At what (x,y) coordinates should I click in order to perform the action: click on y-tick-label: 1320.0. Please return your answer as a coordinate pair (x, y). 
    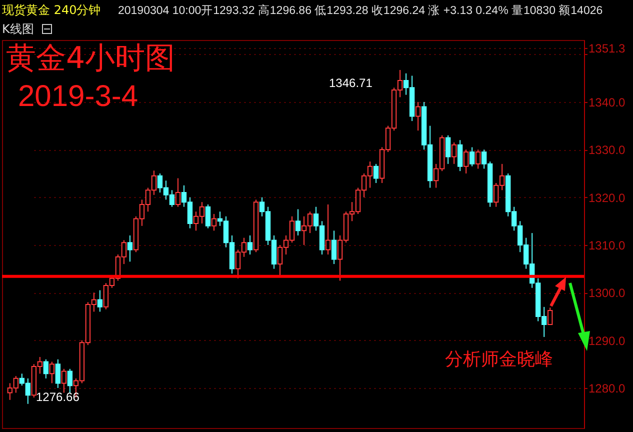
    Looking at the image, I should click on (607, 197).